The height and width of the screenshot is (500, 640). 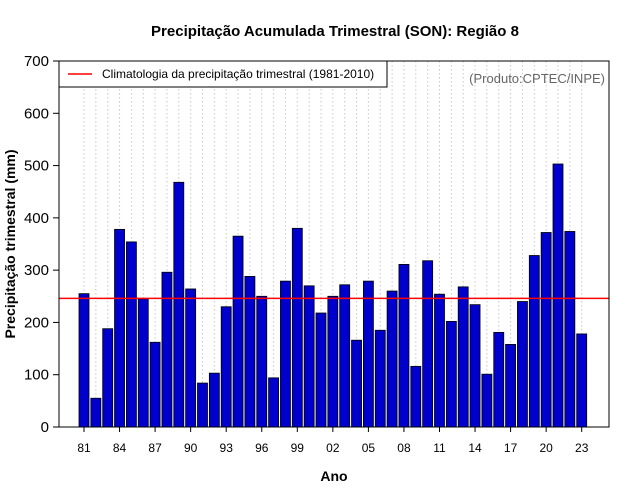 What do you see at coordinates (227, 448) in the screenshot?
I see `x-tick-label: 93` at bounding box center [227, 448].